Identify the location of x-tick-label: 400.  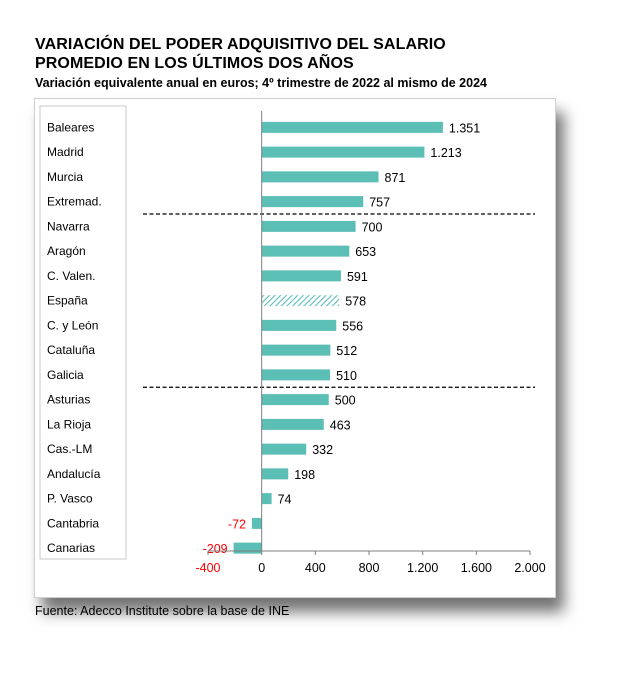
(315, 568).